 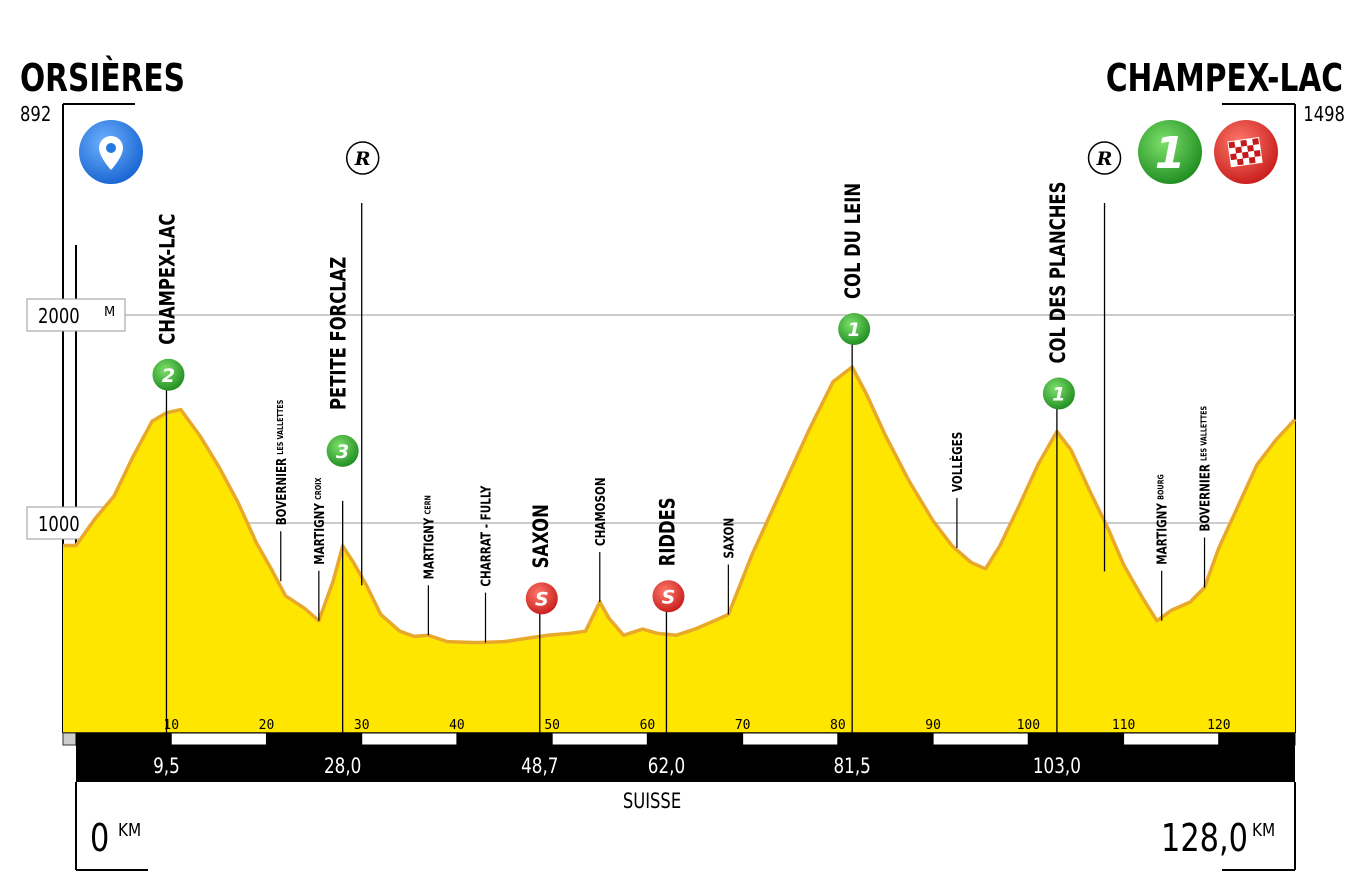 I want to click on km-mark: 9,5, so click(x=166, y=766).